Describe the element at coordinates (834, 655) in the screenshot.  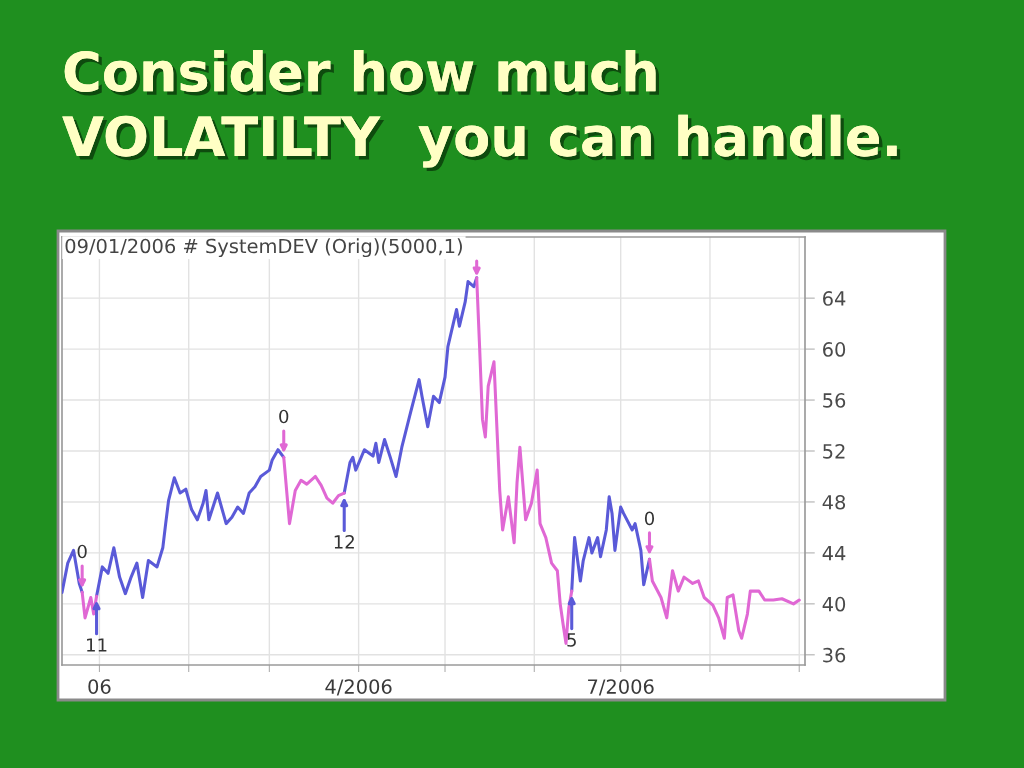
I see `y-tick-label: 36` at that location.